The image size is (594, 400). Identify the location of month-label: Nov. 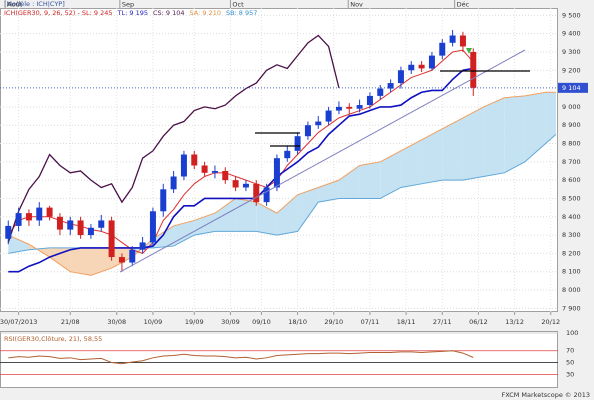
(356, 5).